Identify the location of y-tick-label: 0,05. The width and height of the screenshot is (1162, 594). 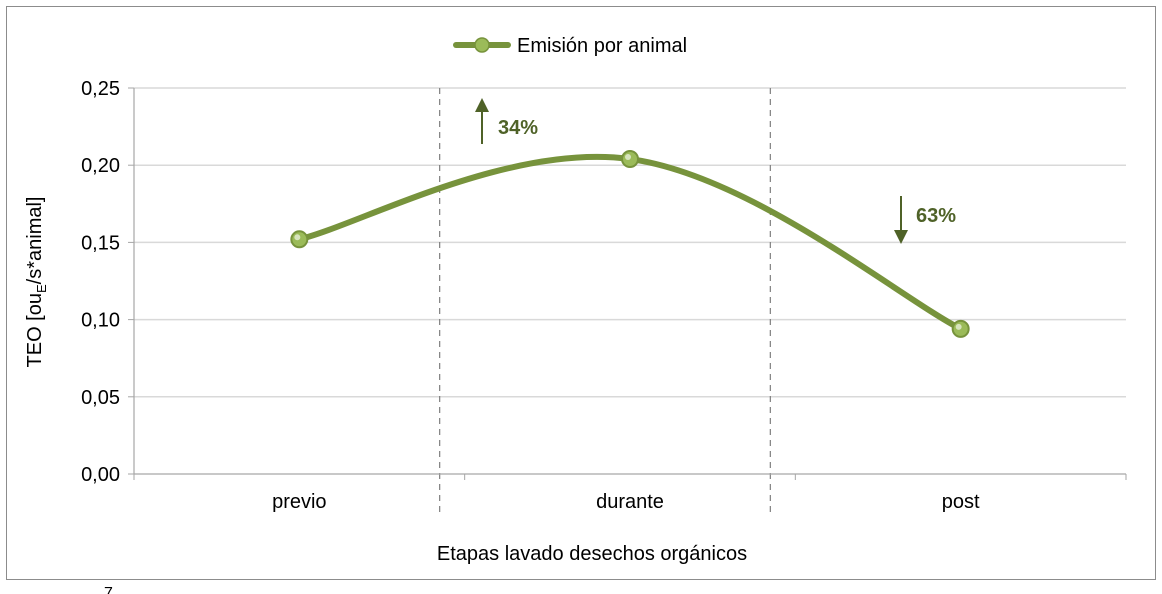
(100, 398).